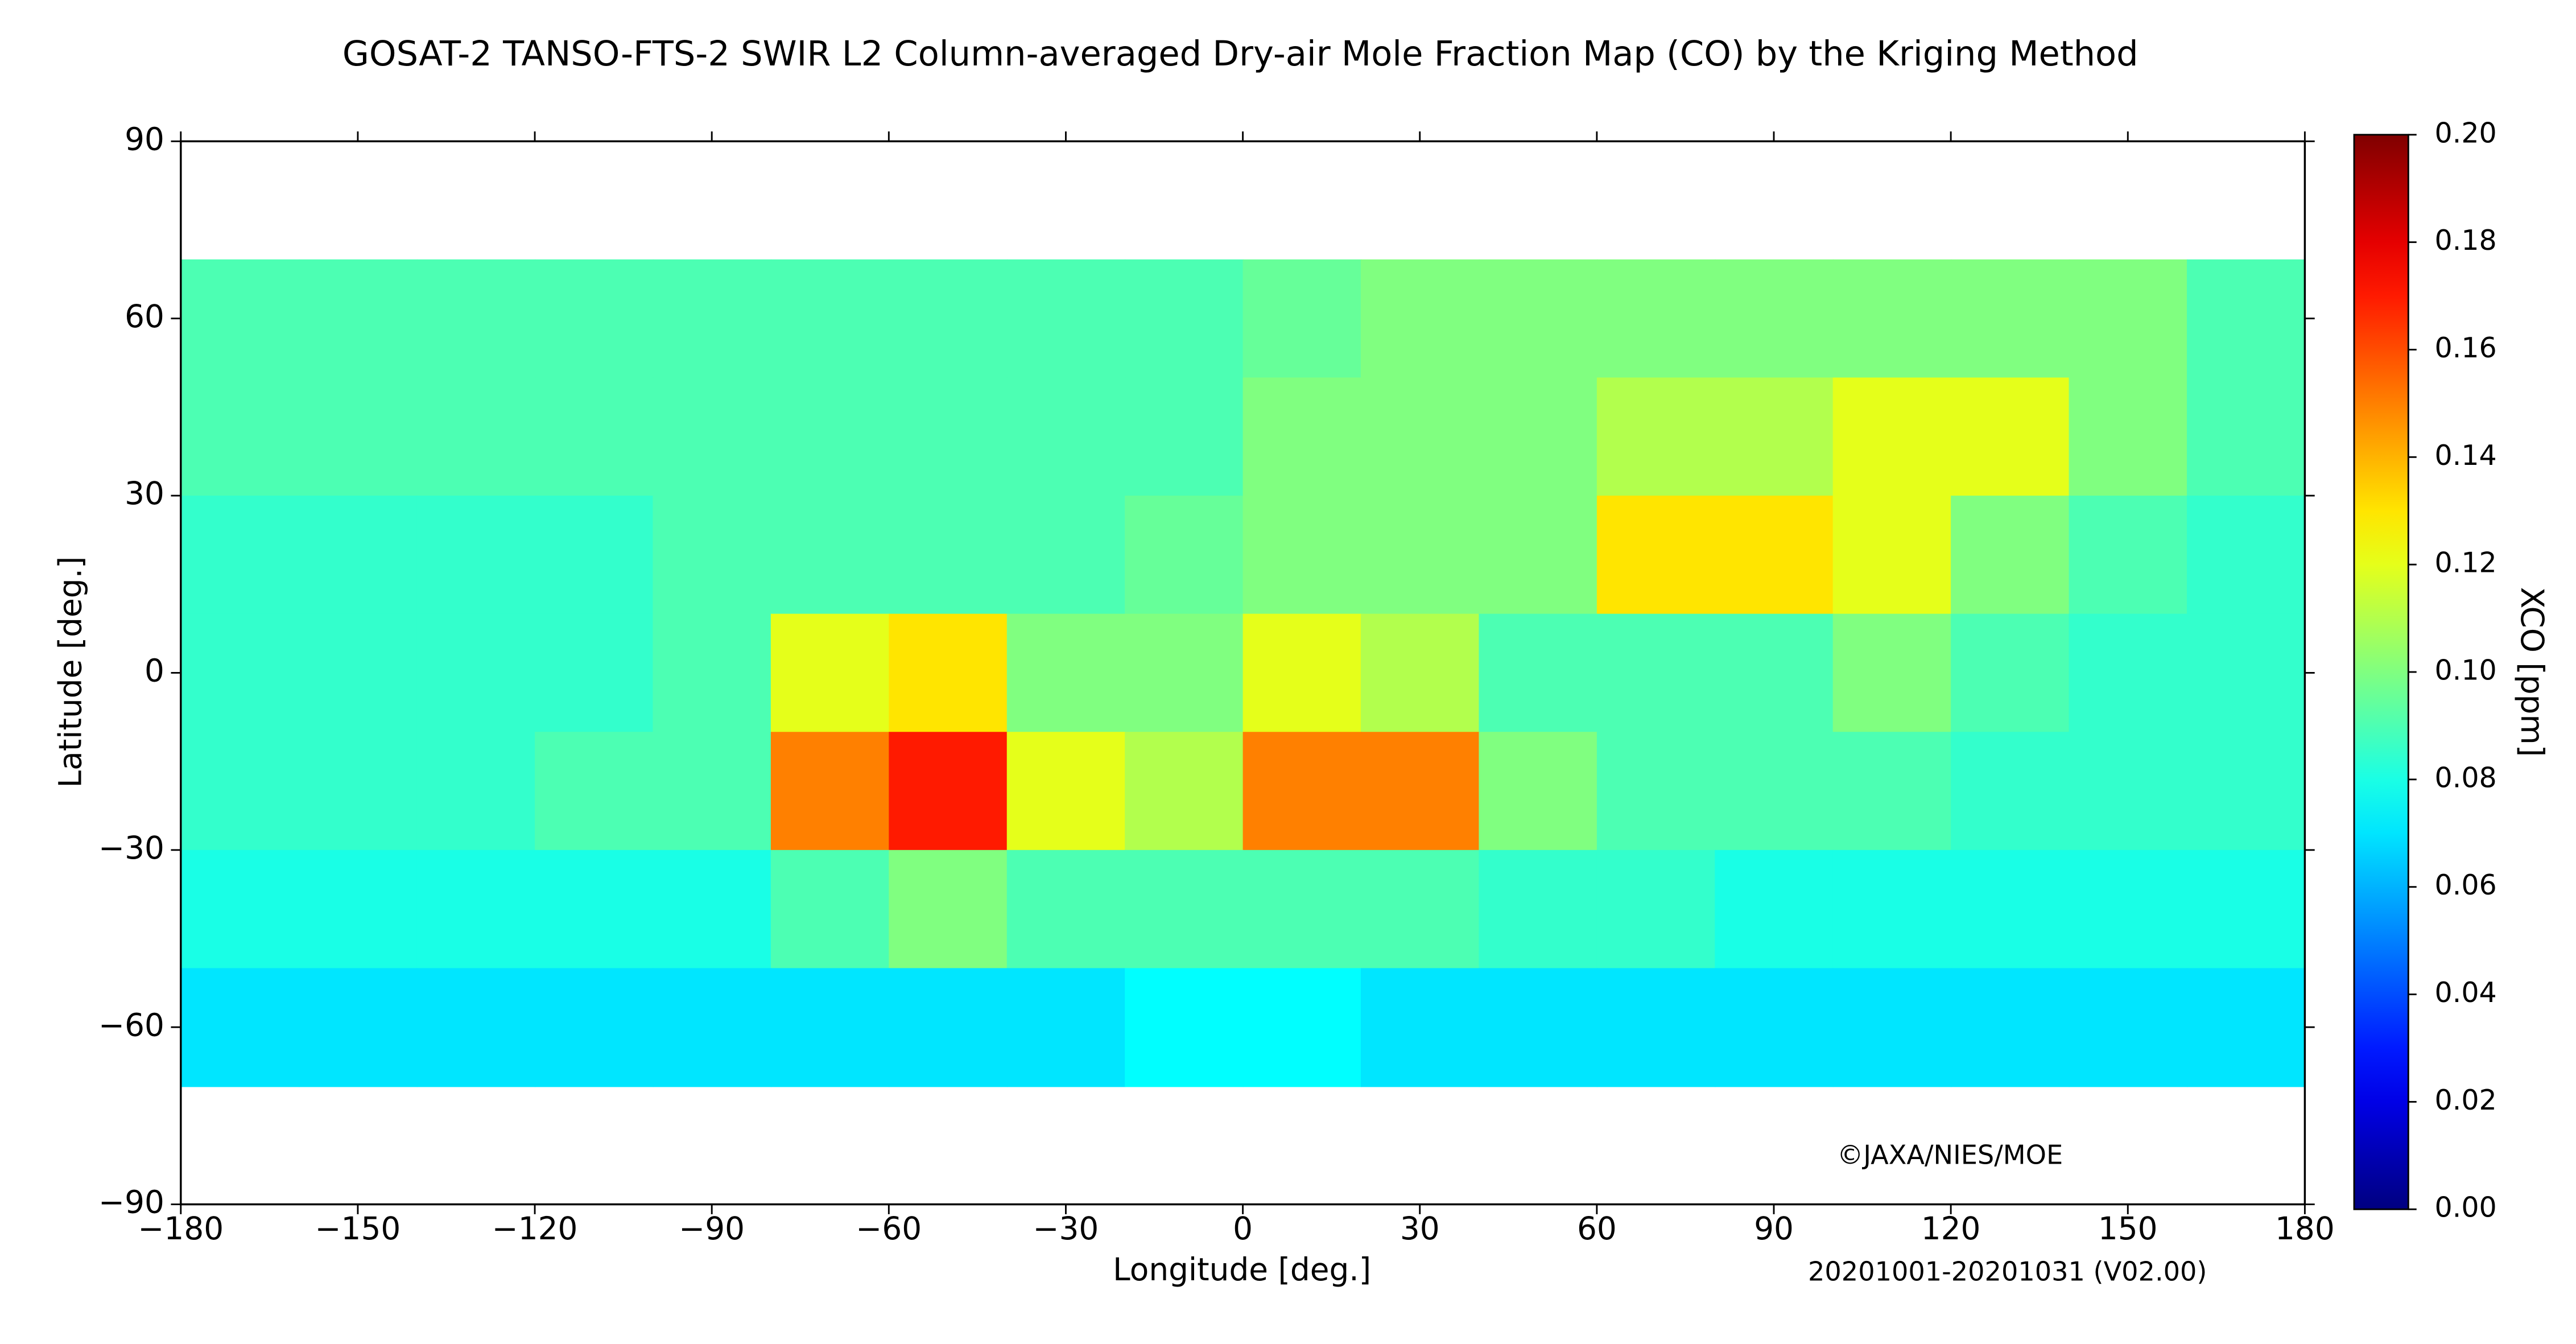  What do you see at coordinates (145, 139) in the screenshot?
I see `y-tick-label: 90` at bounding box center [145, 139].